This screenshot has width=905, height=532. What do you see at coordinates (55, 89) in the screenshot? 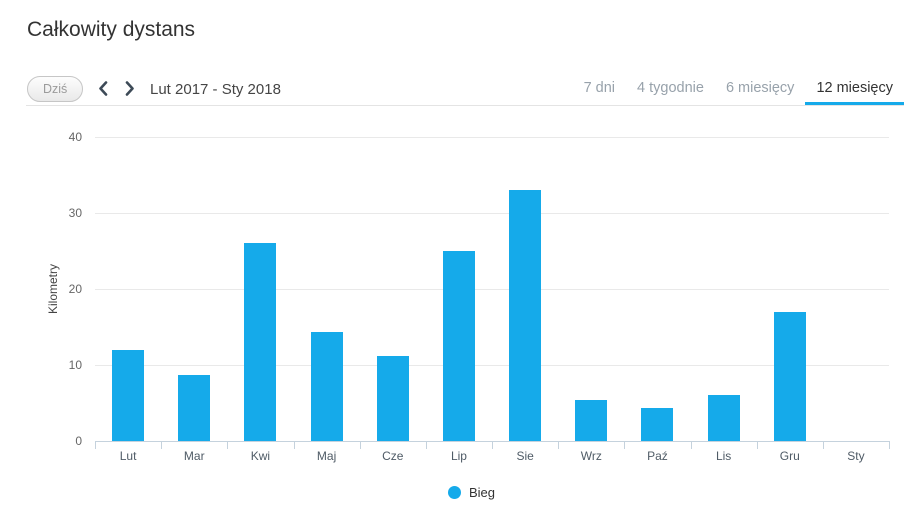
I see `today-button: Dziś` at bounding box center [55, 89].